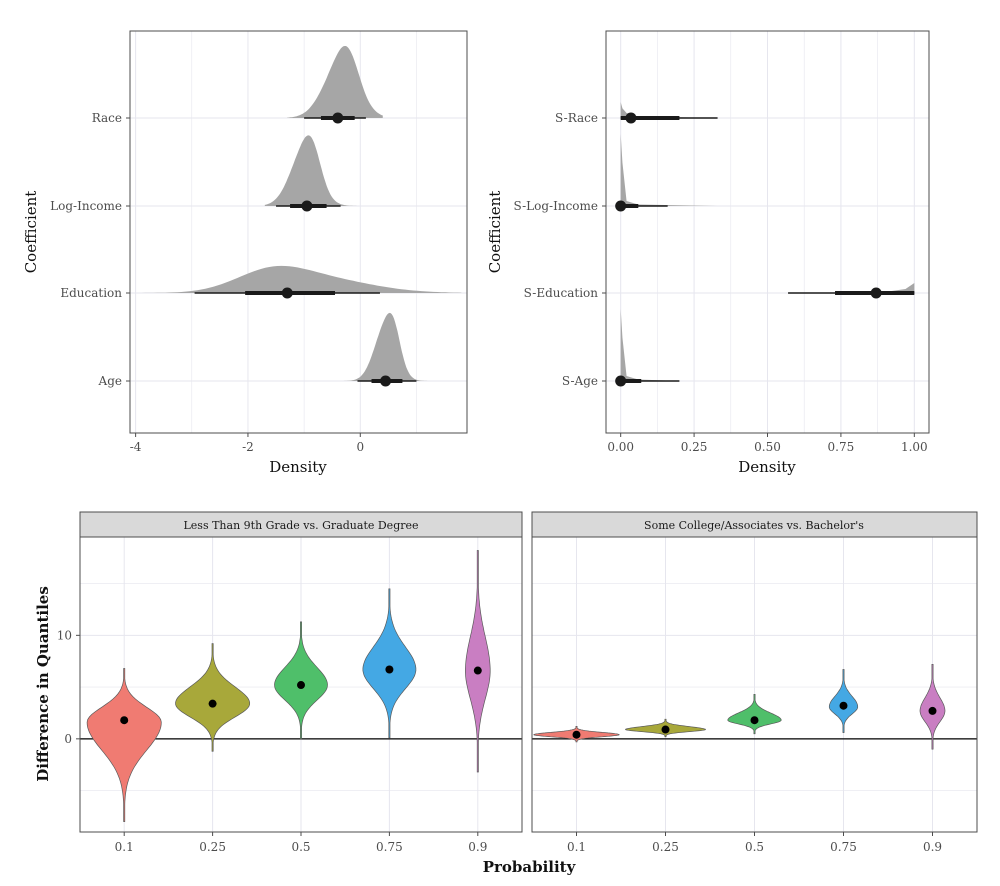 The image size is (1000, 886). Describe the element at coordinates (767, 447) in the screenshot. I see `x-tick-label: 0.50` at that location.